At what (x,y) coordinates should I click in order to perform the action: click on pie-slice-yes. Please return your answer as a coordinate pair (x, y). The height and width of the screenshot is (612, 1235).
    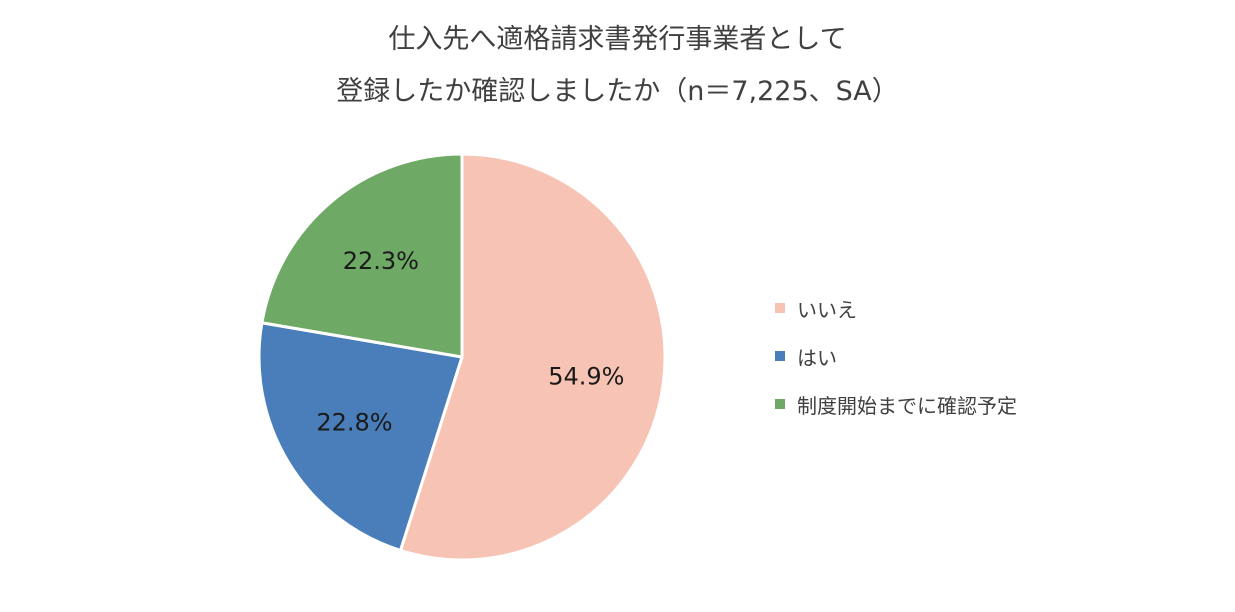
    Looking at the image, I should click on (360, 436).